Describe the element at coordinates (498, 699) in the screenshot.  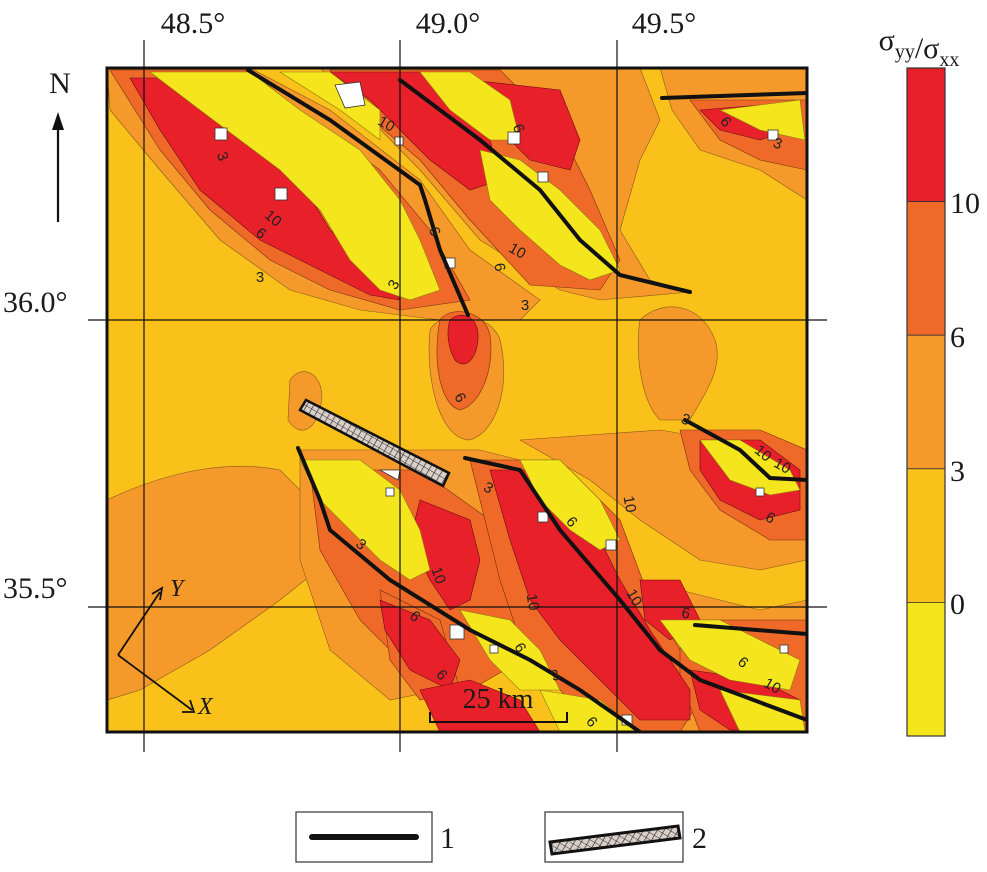
I see `scale-label: 25 km` at that location.